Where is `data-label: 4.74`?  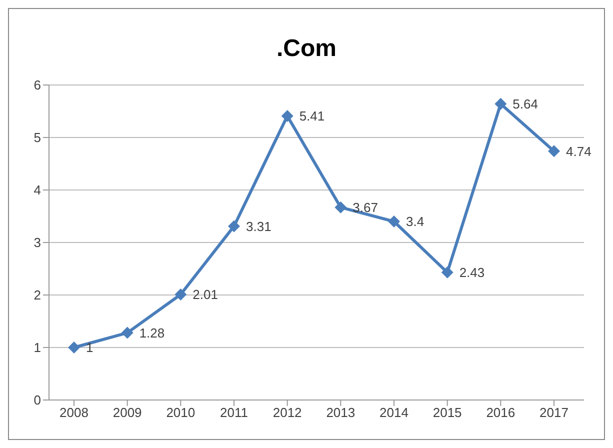 data-label: 4.74 is located at coordinates (579, 151).